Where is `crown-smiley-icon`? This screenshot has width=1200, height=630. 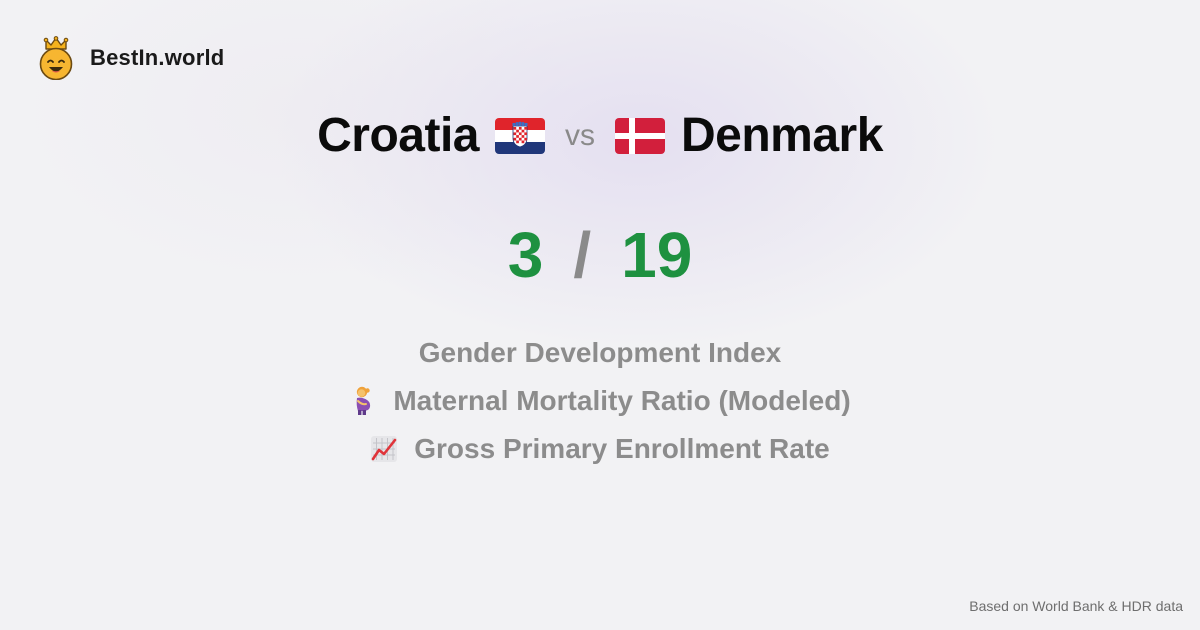
crown-smiley-icon is located at coordinates (56, 58).